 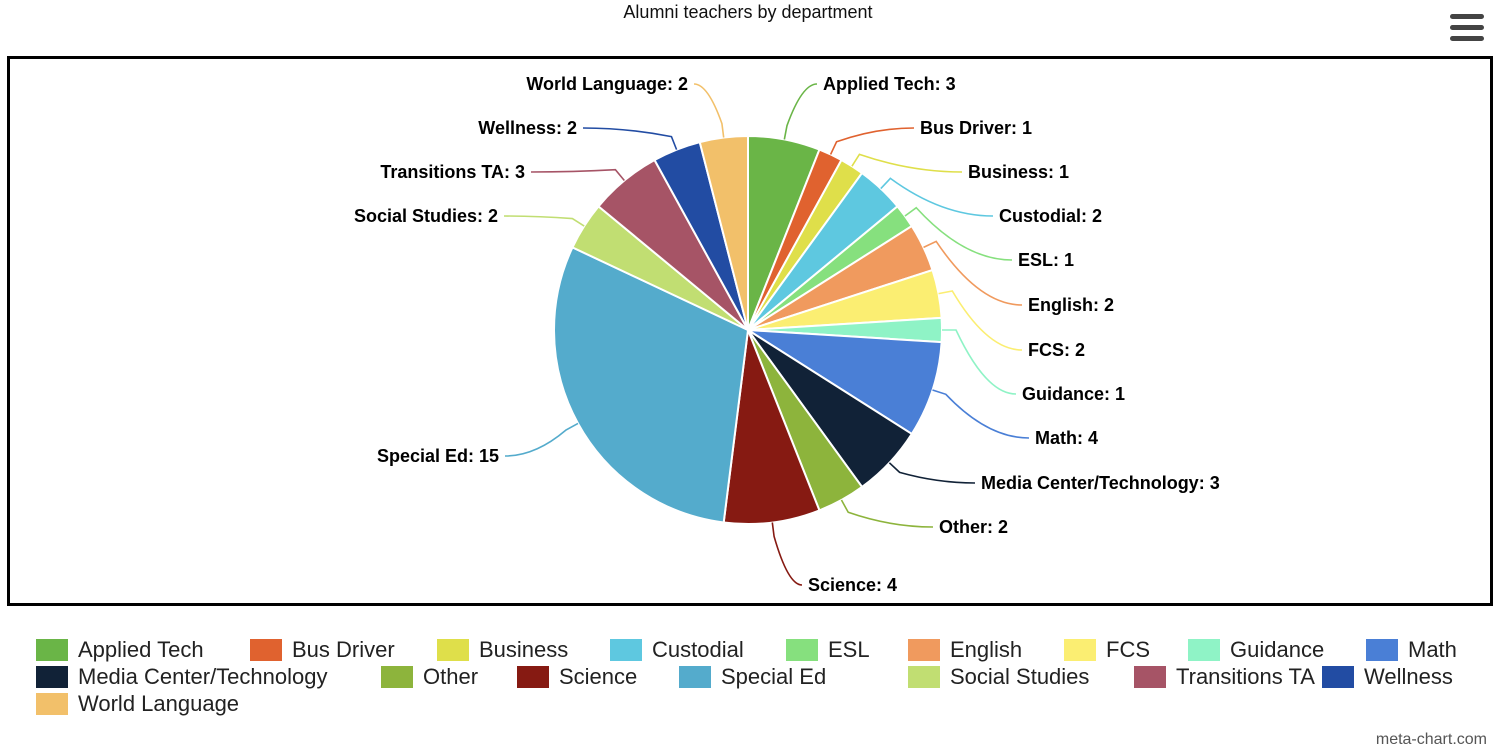 I want to click on chart-title: Alumni teachers by department, so click(x=748, y=12).